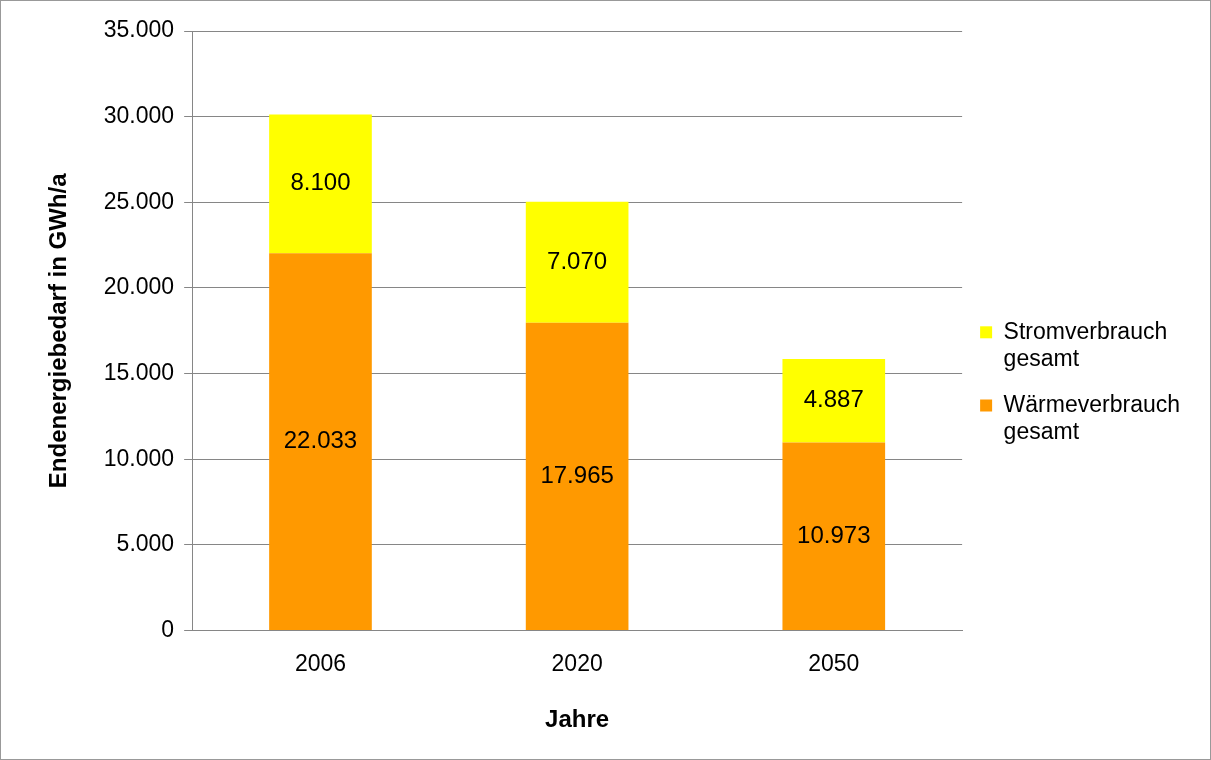 This screenshot has height=760, width=1211. Describe the element at coordinates (168, 628) in the screenshot. I see `y-tick-label: 0` at that location.